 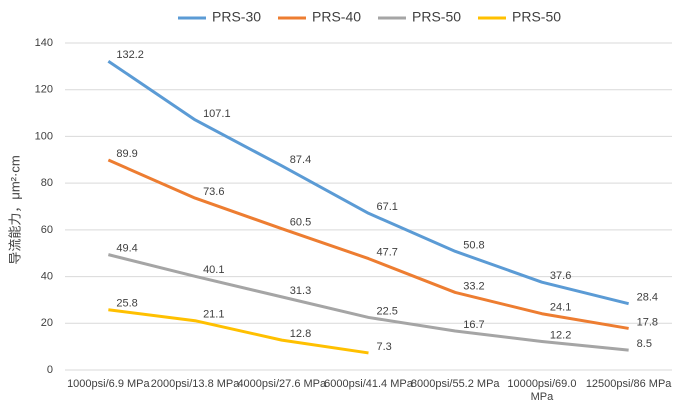 What do you see at coordinates (300, 223) in the screenshot?
I see `data-label: 60.5` at bounding box center [300, 223].